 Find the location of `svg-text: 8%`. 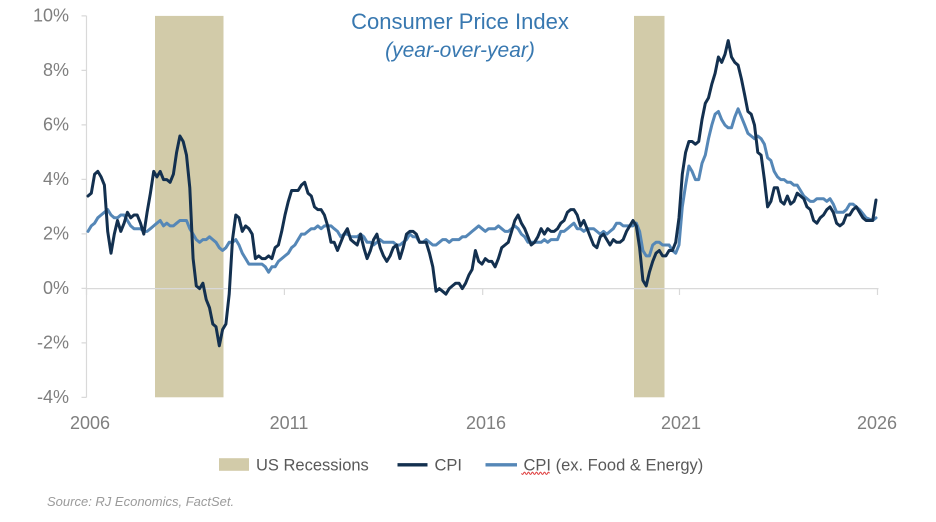

svg-text: 8% is located at coordinates (56, 70).